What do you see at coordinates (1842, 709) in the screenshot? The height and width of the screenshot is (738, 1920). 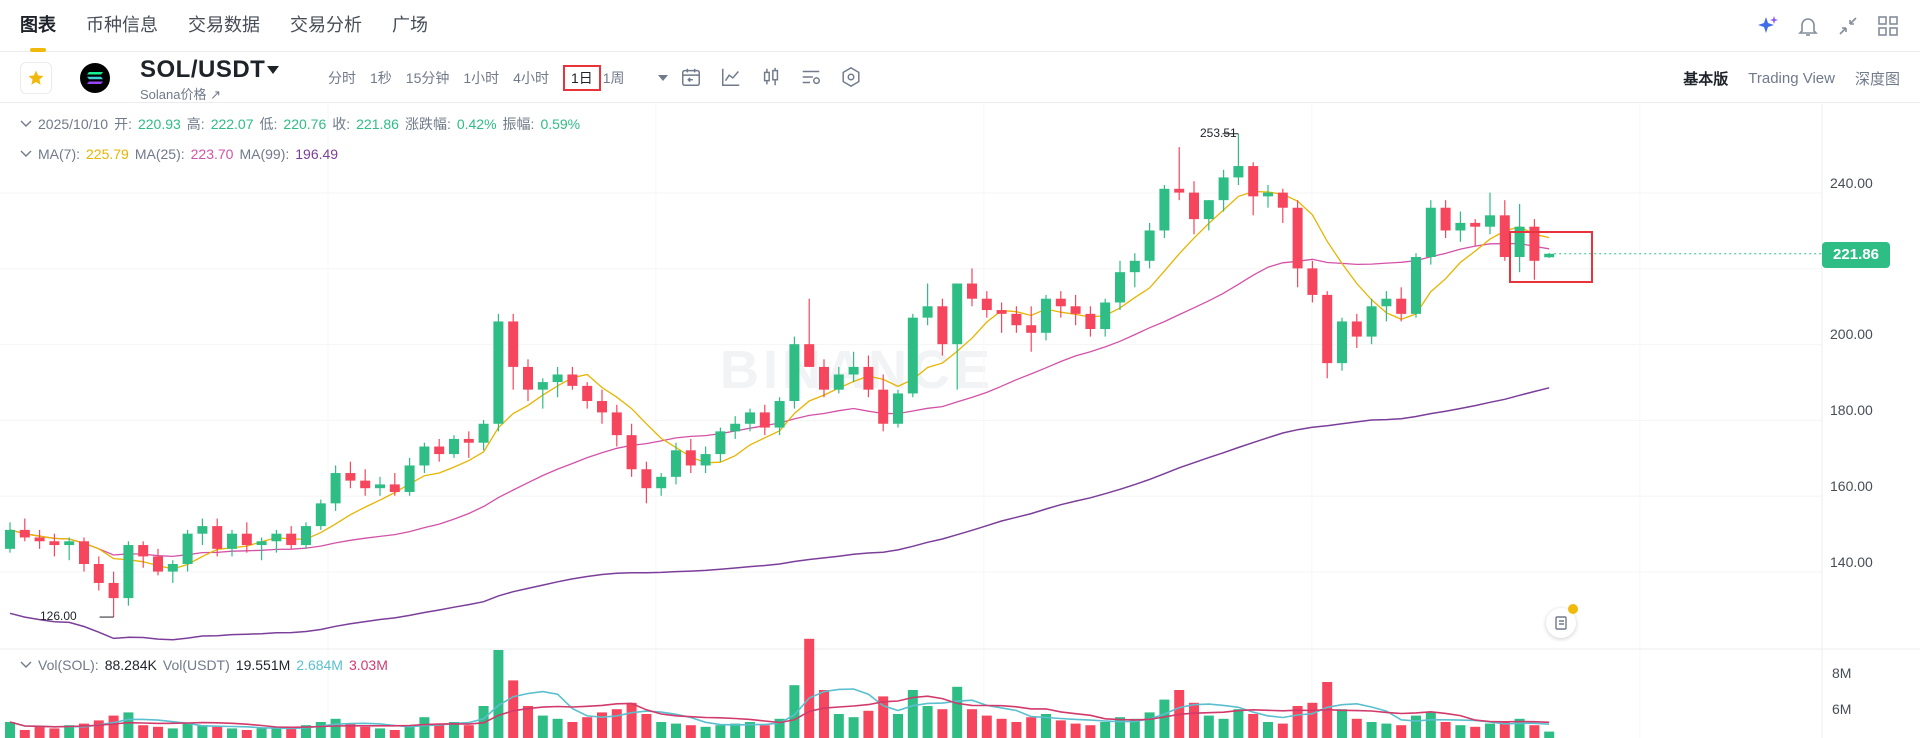 I see `volume-tick: 6M` at bounding box center [1842, 709].